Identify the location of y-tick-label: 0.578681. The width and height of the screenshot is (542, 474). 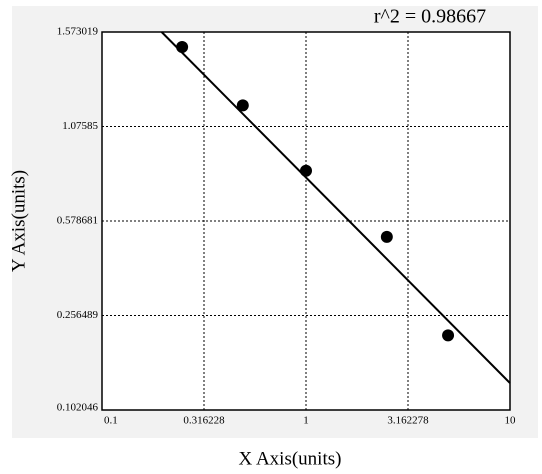
(77, 221).